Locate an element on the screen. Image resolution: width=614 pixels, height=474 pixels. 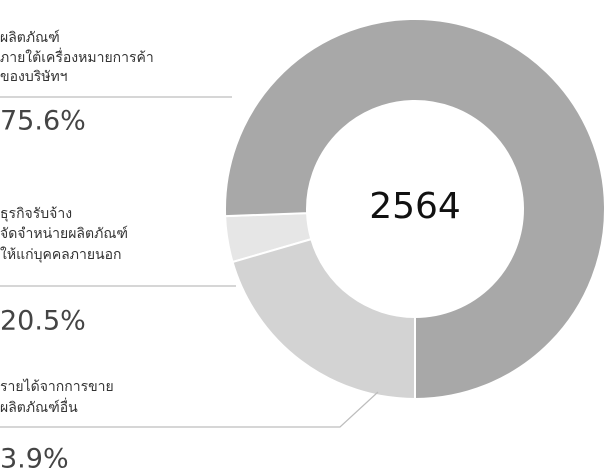
donut-segment is located at coordinates (323, 319).